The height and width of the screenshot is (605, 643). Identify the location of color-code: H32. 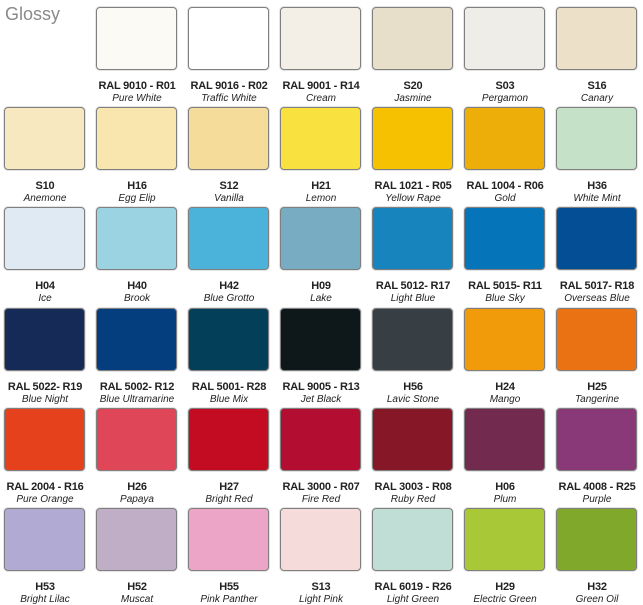
(597, 587).